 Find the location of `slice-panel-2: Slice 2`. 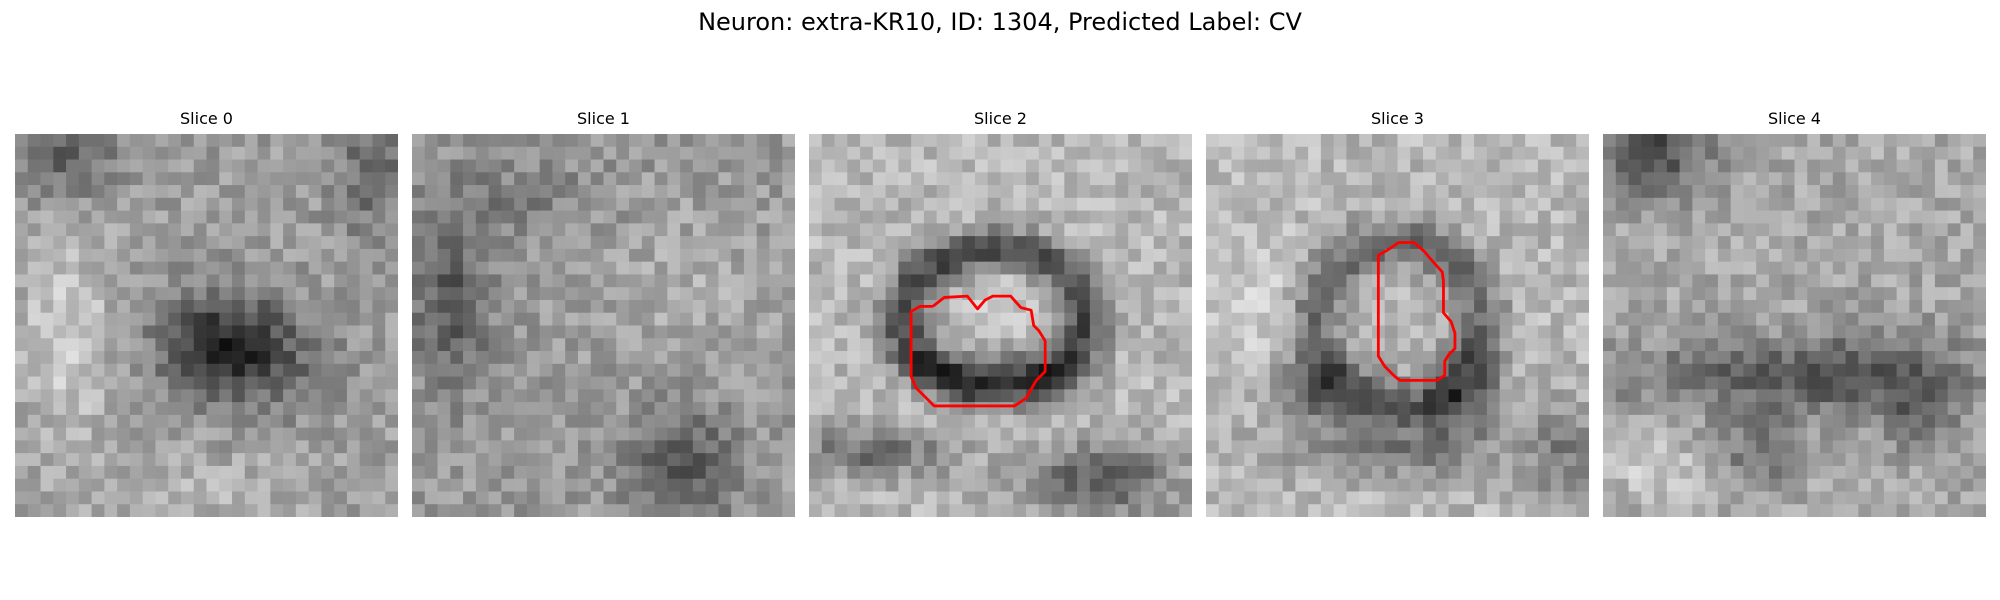

slice-panel-2: Slice 2 is located at coordinates (1000, 314).